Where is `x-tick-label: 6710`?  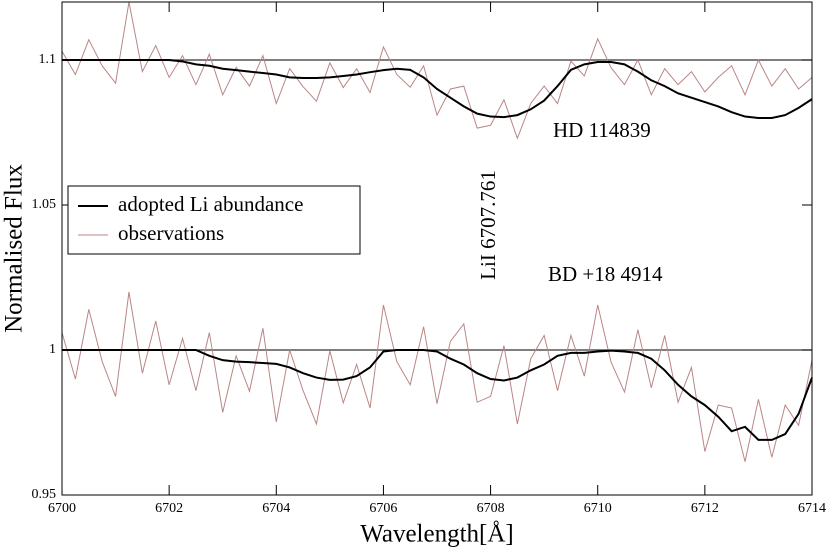
x-tick-label: 6710 is located at coordinates (598, 508).